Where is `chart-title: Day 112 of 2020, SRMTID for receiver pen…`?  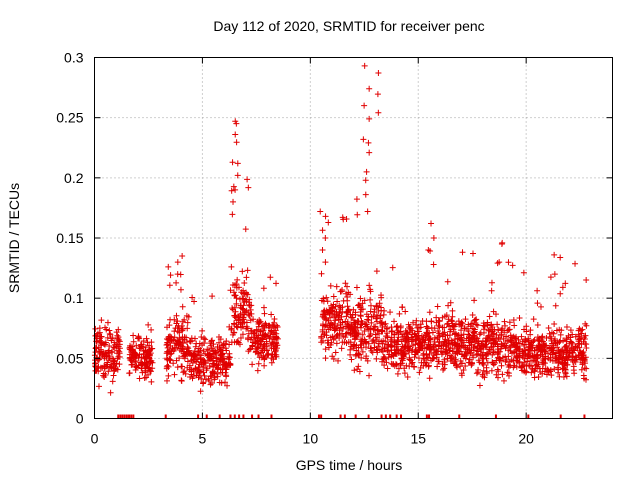 chart-title: Day 112 of 2020, SRMTID for receiver pen… is located at coordinates (348, 26).